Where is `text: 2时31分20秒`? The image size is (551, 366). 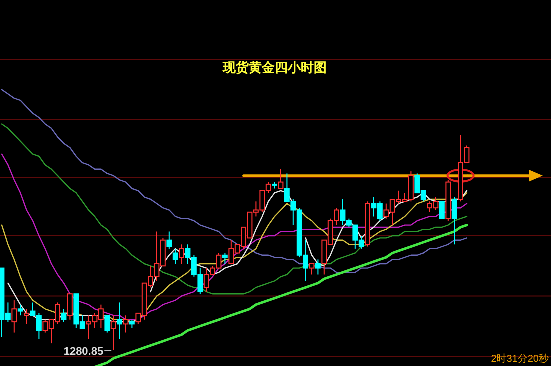 text: 2时31分20秒 is located at coordinates (520, 359).